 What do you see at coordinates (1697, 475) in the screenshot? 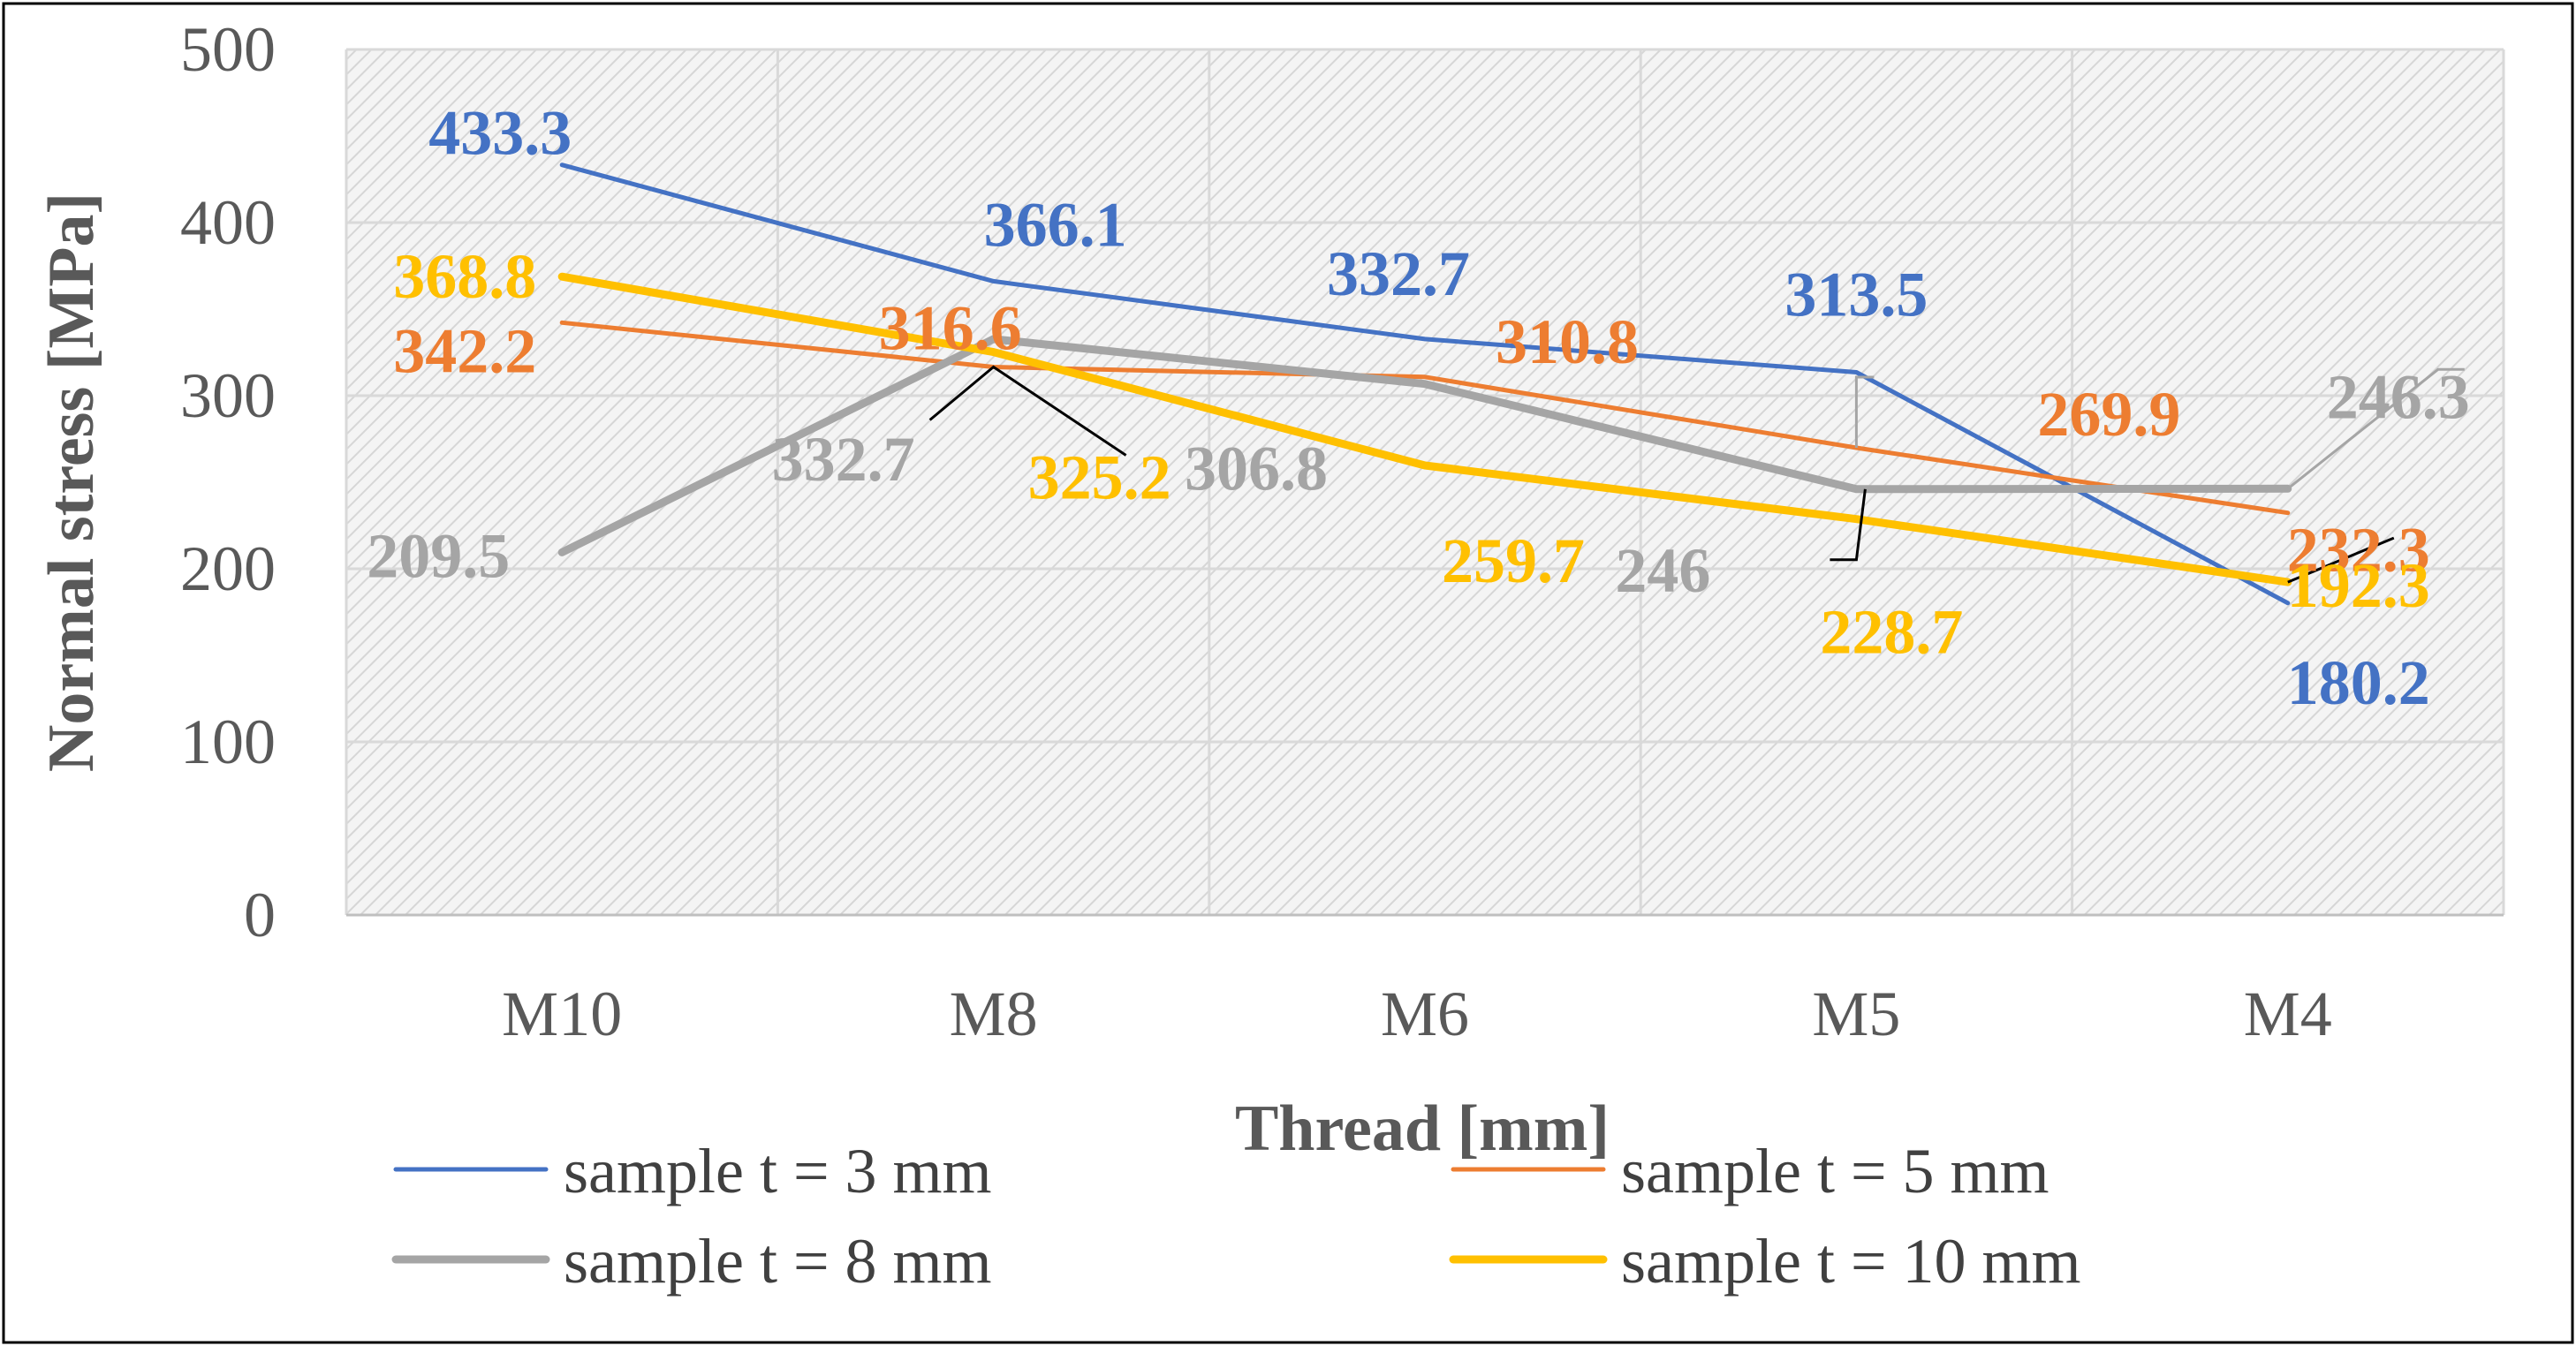
I see `label-leader-lines` at bounding box center [1697, 475].